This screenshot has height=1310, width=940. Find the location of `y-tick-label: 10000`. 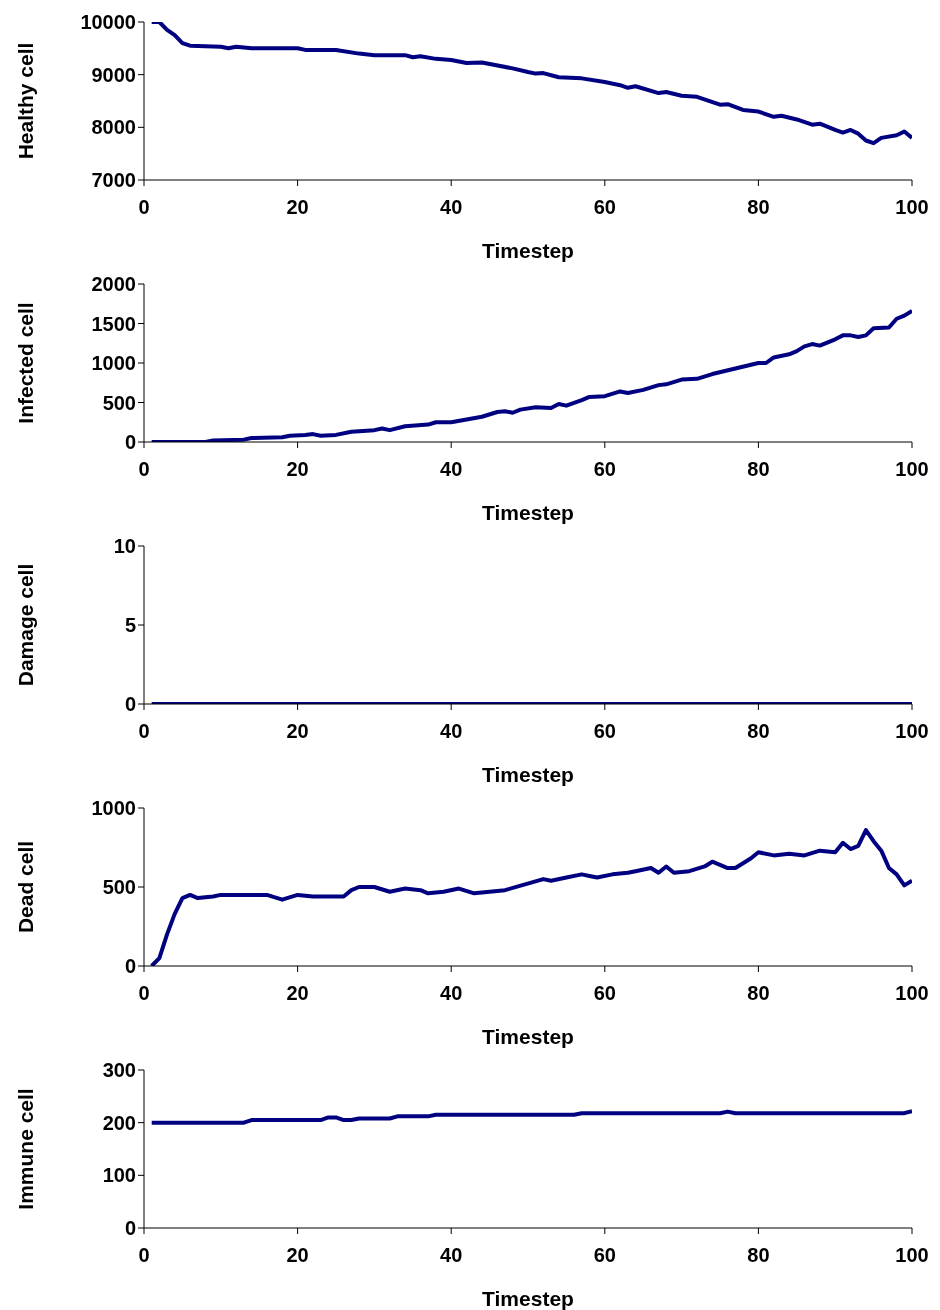

y-tick-label: 10000 is located at coordinates (108, 22).